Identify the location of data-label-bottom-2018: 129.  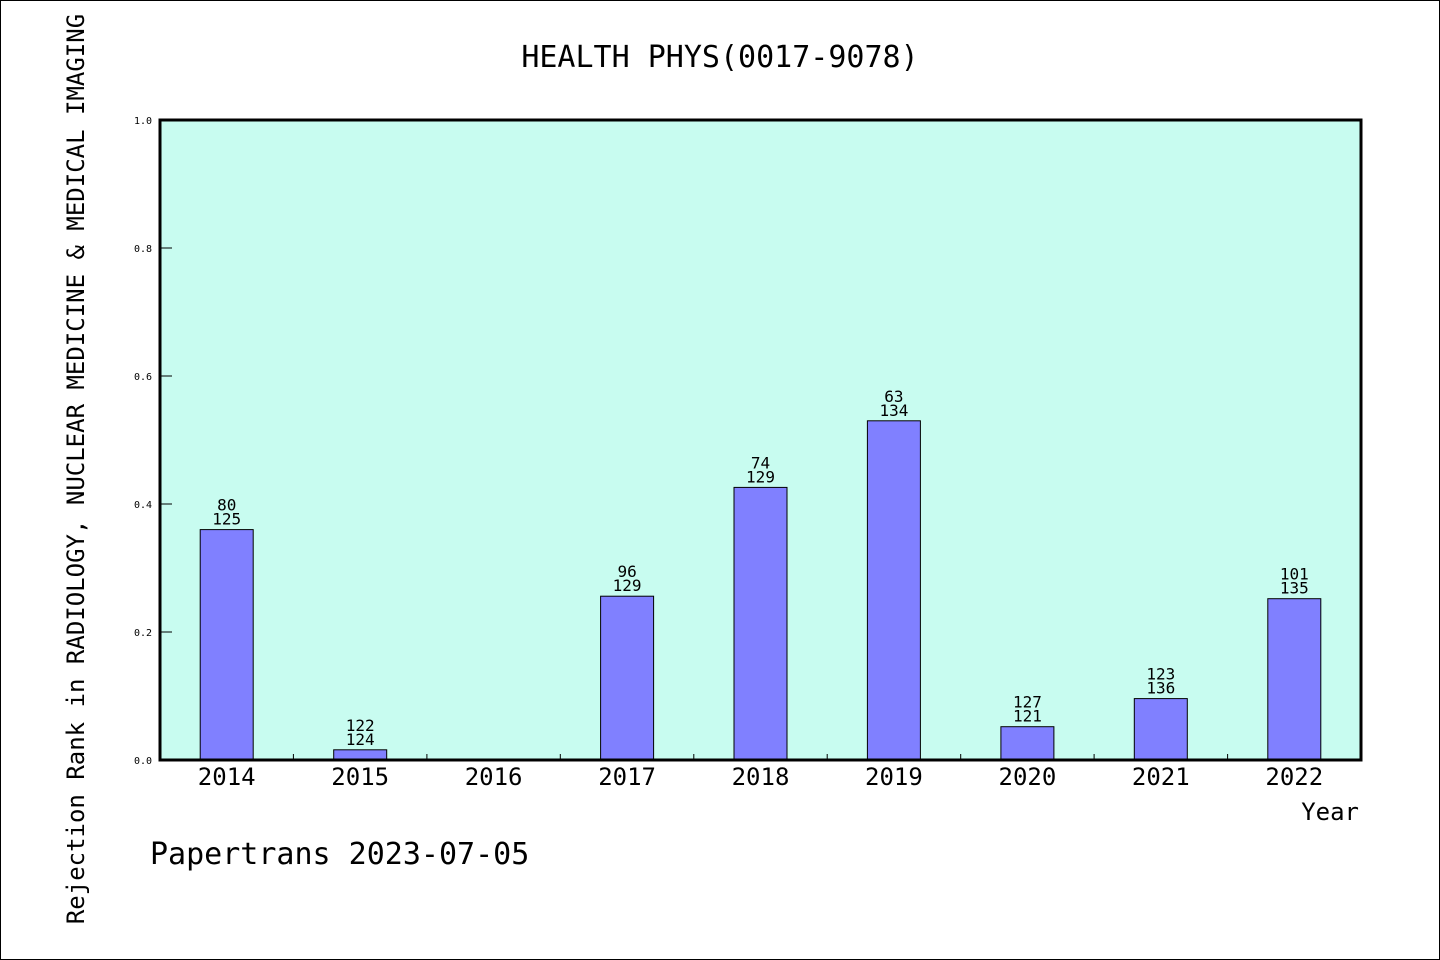
(760, 476).